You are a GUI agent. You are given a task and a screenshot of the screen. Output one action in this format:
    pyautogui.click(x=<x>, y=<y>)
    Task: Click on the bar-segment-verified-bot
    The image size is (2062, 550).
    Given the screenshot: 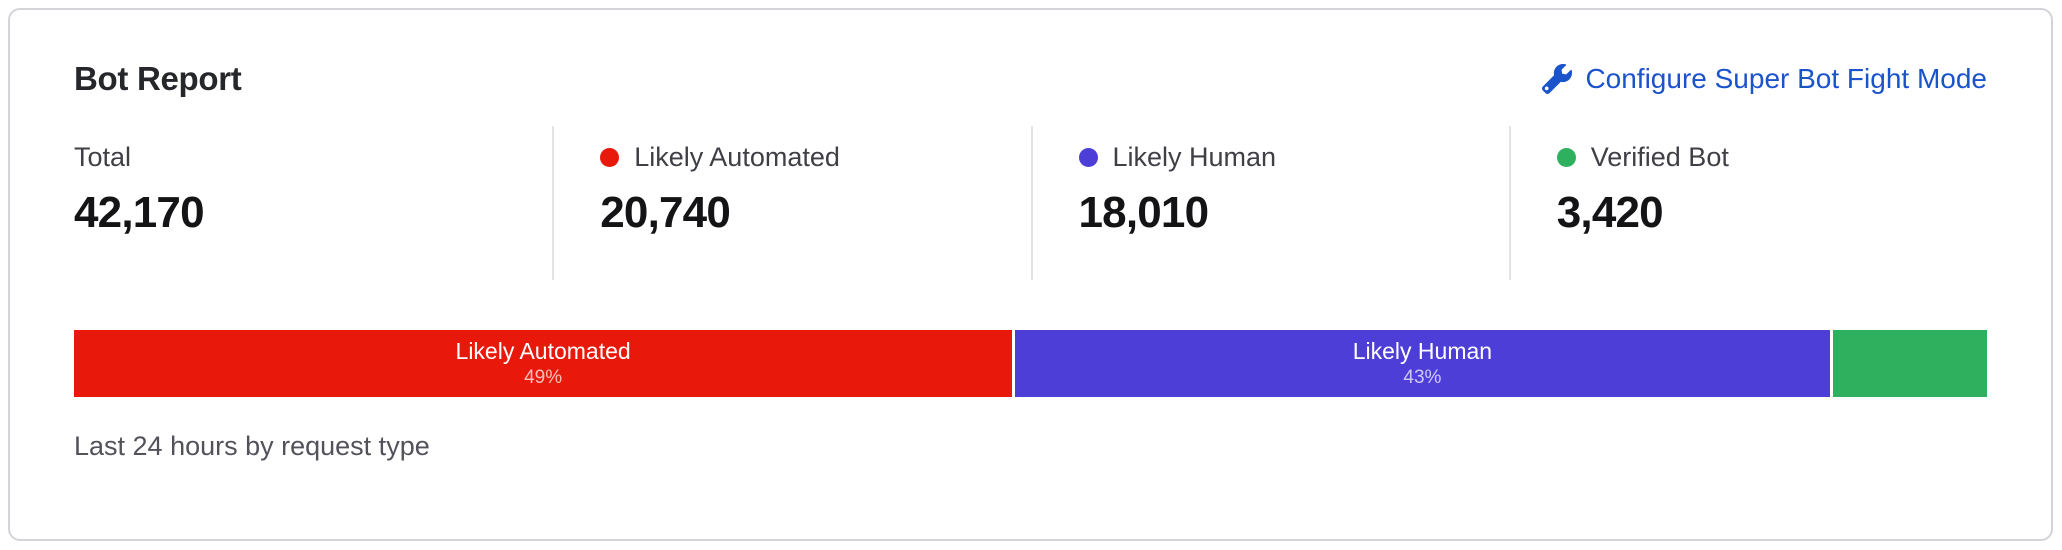 What is the action you would take?
    pyautogui.click(x=1909, y=363)
    